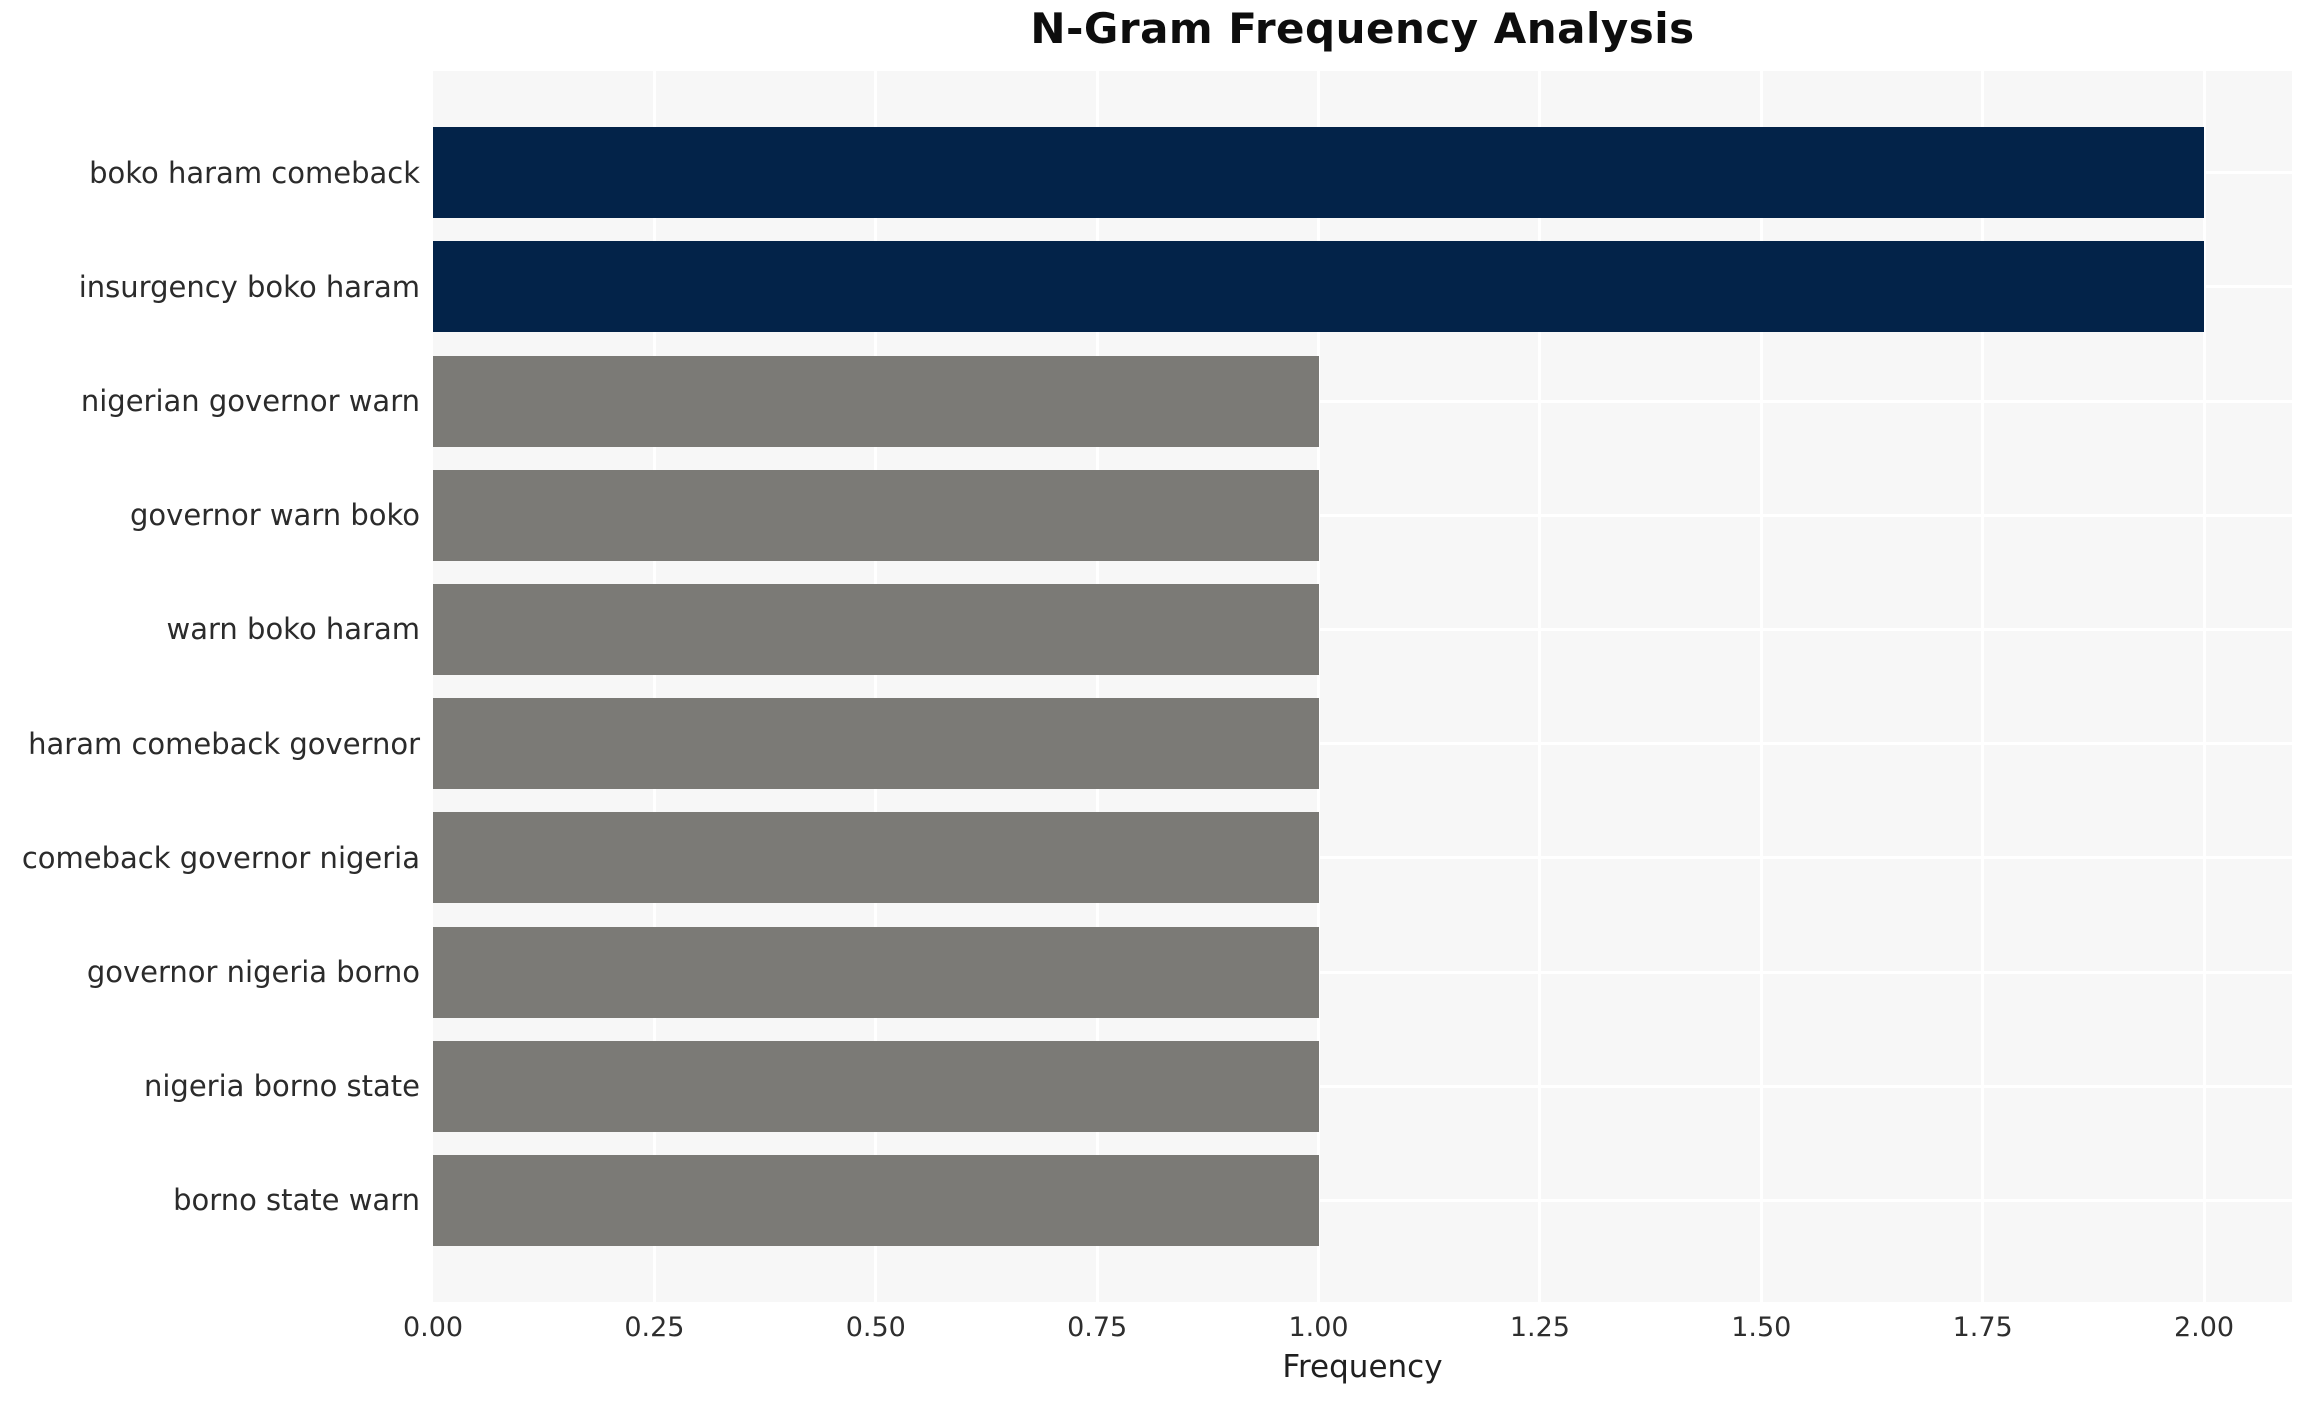  I want to click on y-tick-label: insurgency boko haram, so click(249, 286).